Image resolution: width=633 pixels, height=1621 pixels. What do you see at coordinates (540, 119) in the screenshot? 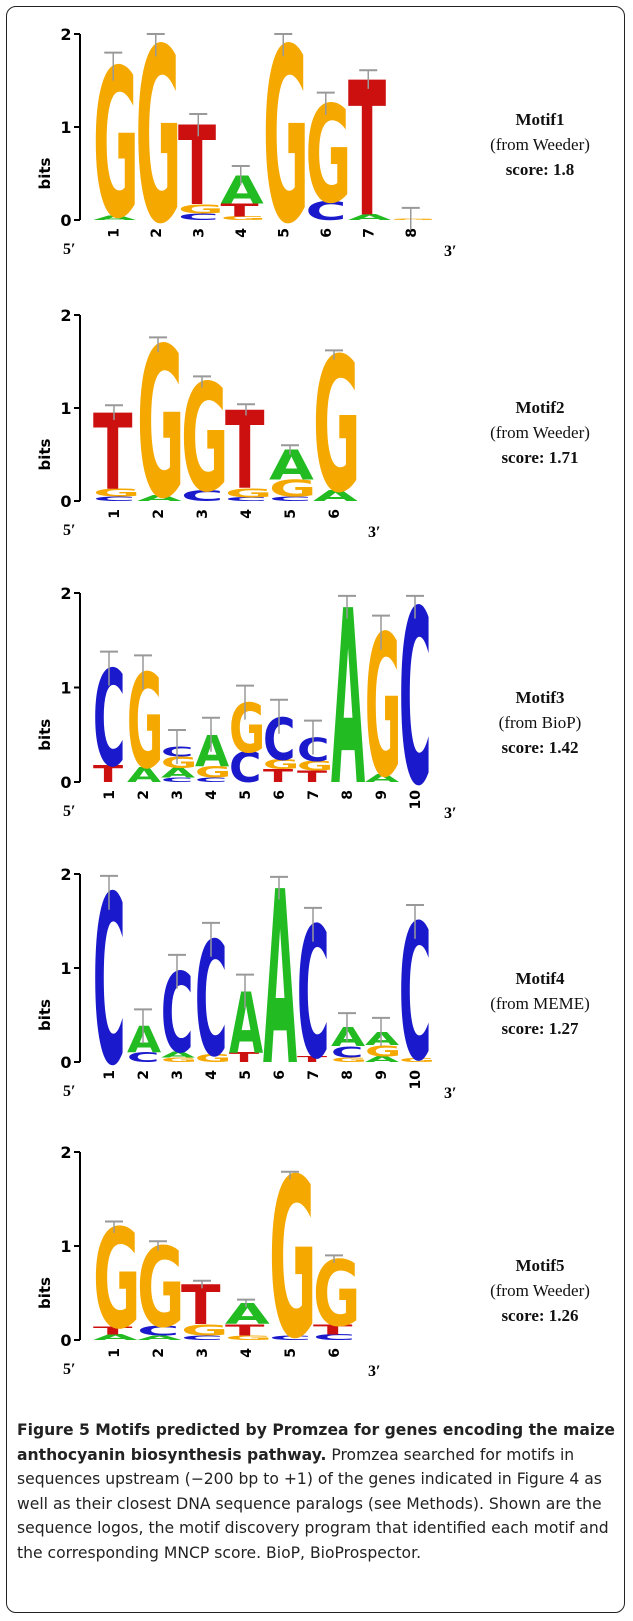
I see `motif-name: Motif1` at bounding box center [540, 119].